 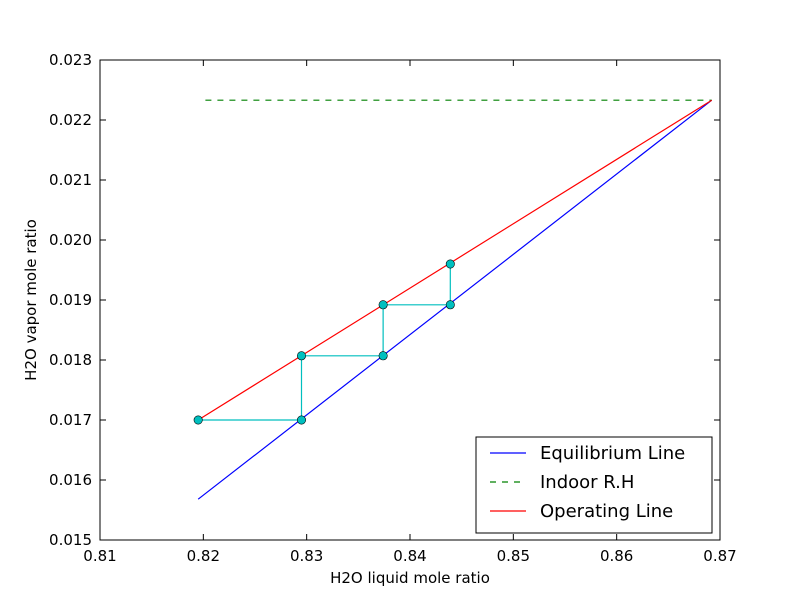 I want to click on x-tick-labels: 0.81 0.82 0.83 0.84 0.85 0.86 0.87, so click(x=409, y=556).